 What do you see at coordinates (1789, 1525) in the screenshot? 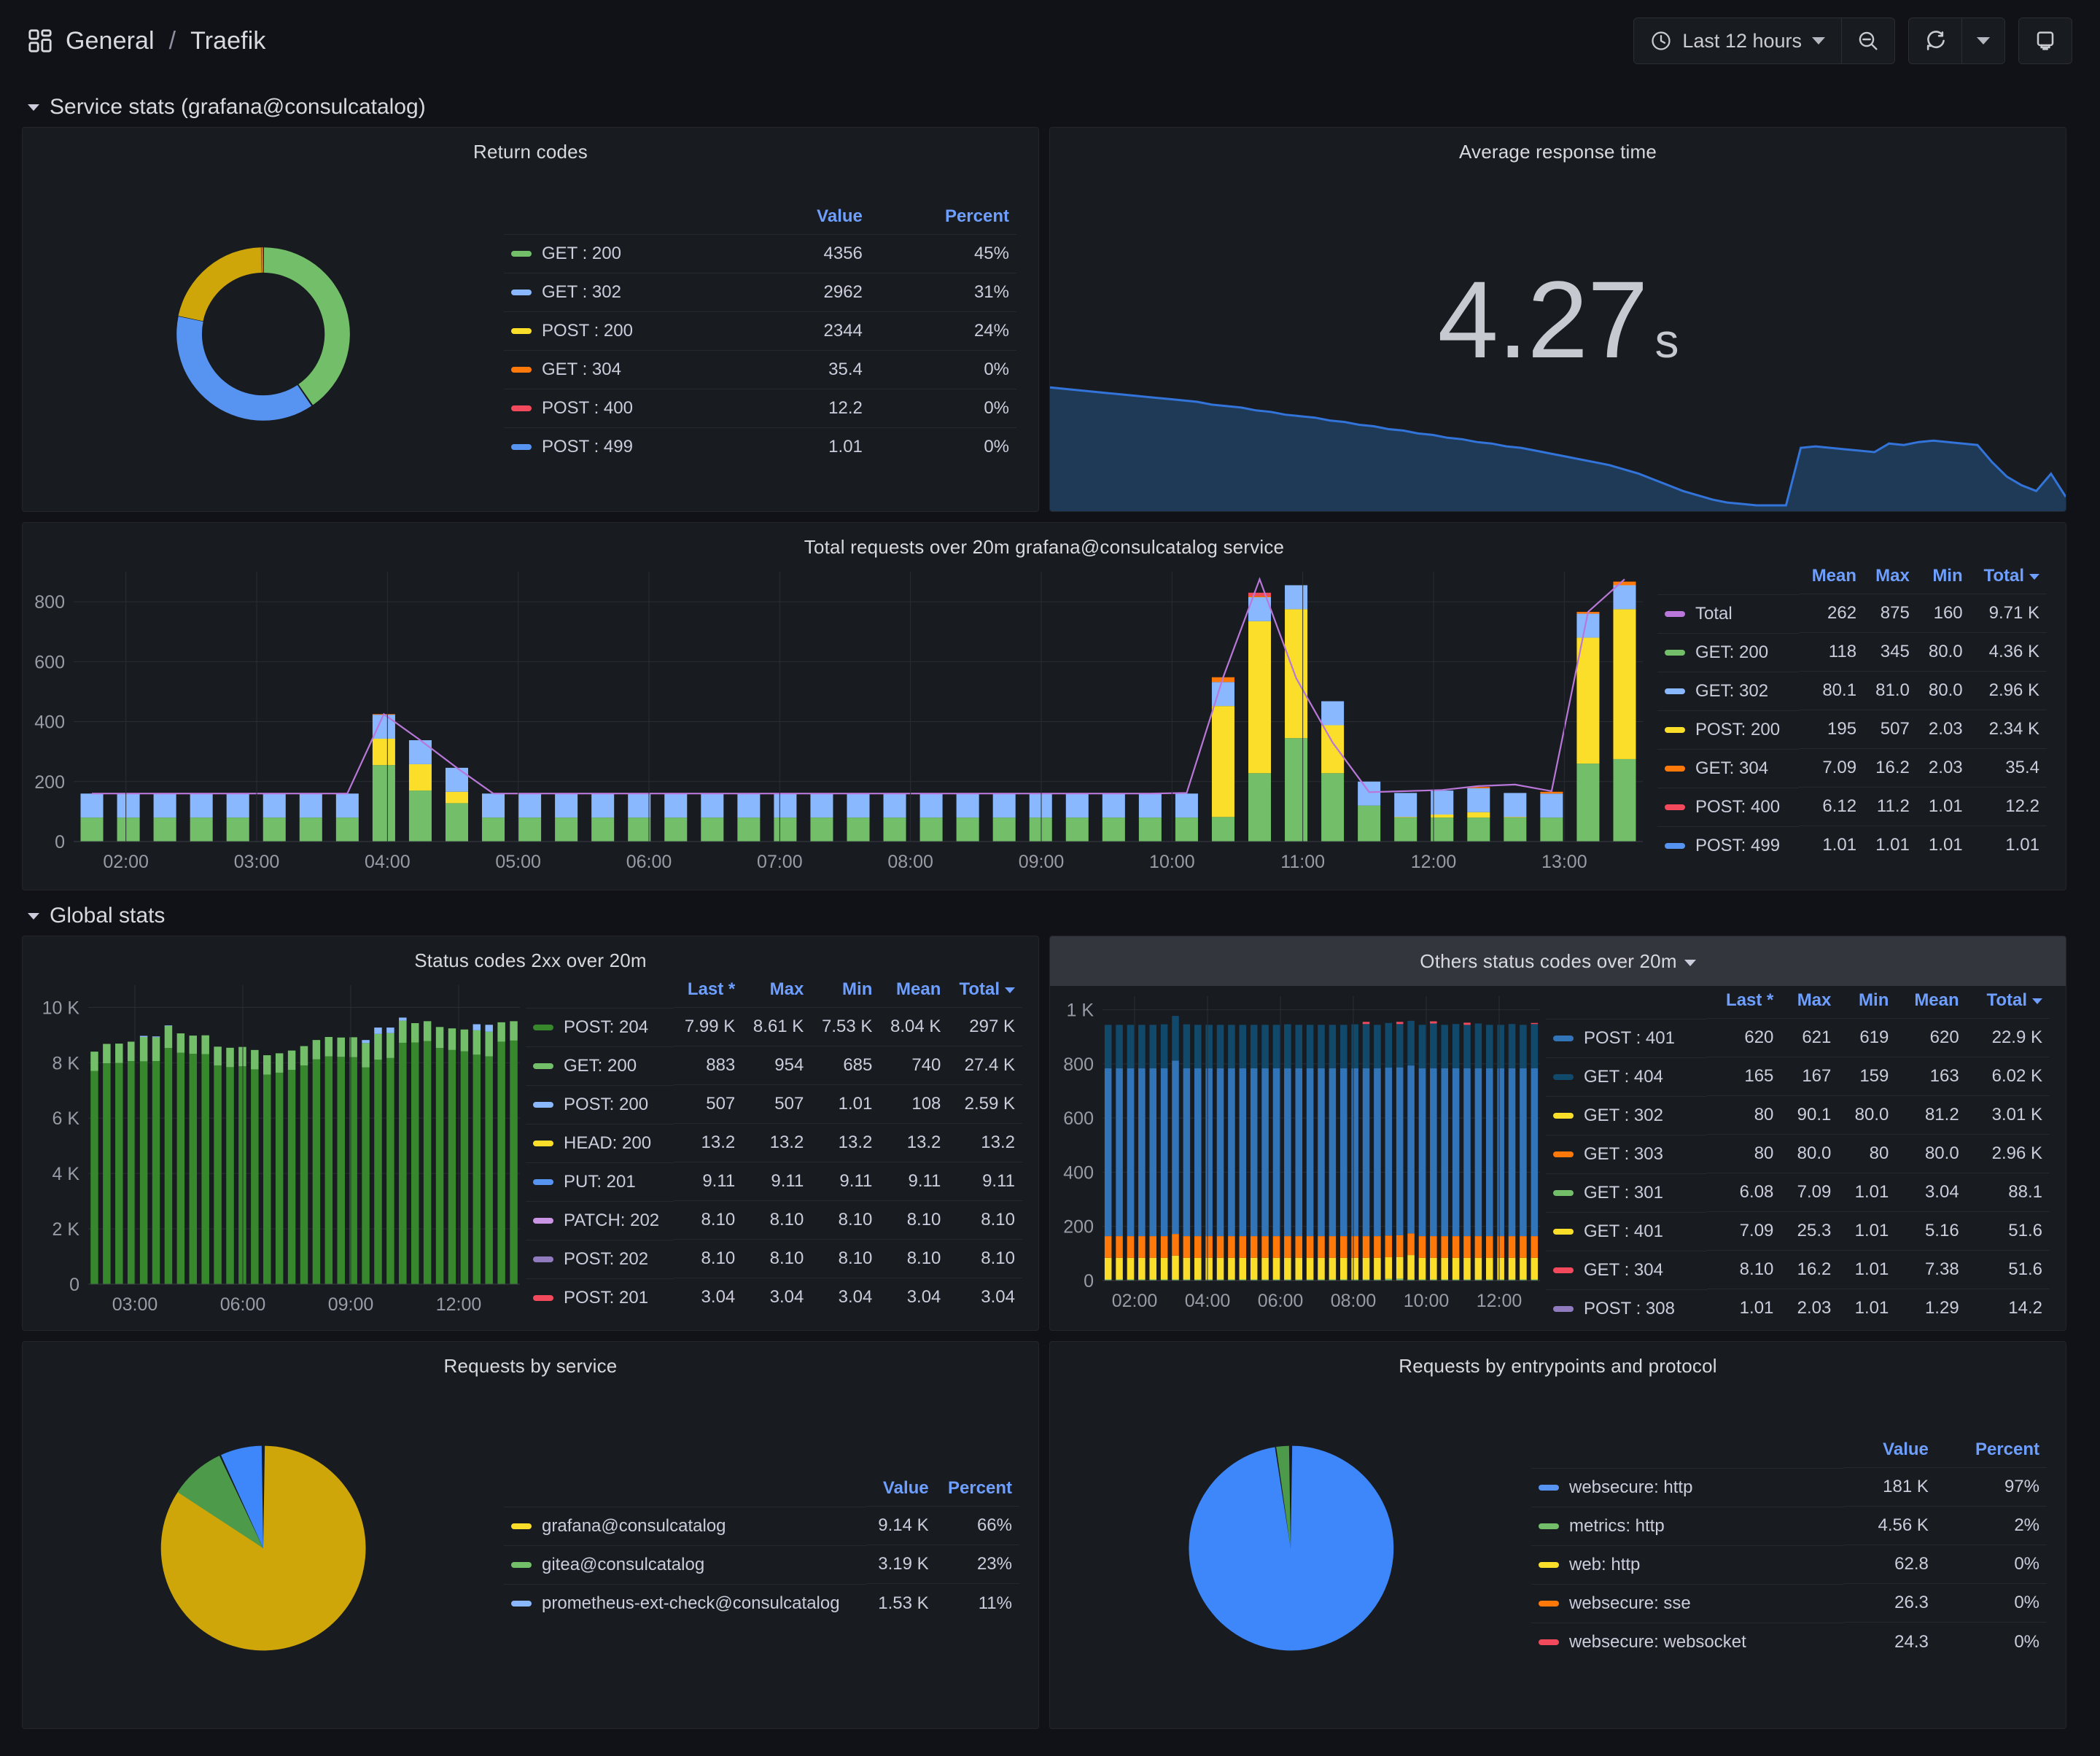
I see `legend-row: metrics: http 4.56 K 2%` at bounding box center [1789, 1525].